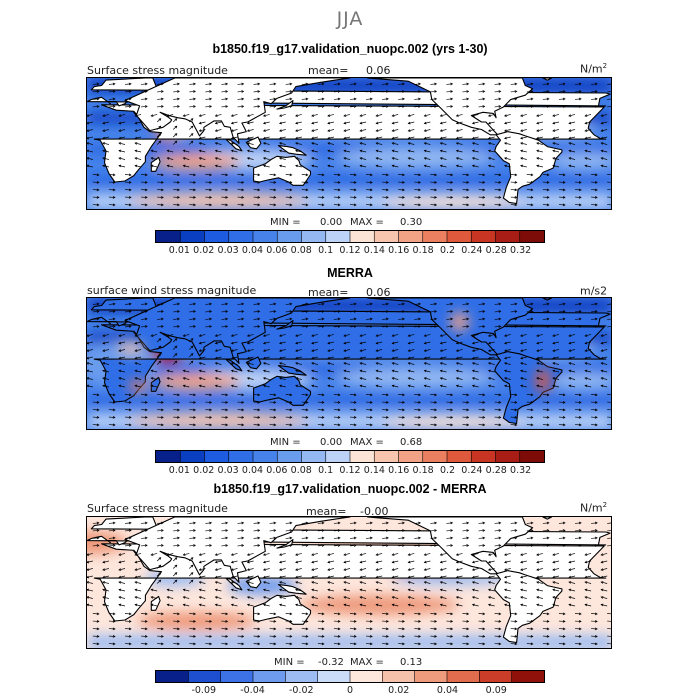 Image resolution: width=700 pixels, height=700 pixels. What do you see at coordinates (531, 236) in the screenshot?
I see `colorbar-swatch` at bounding box center [531, 236].